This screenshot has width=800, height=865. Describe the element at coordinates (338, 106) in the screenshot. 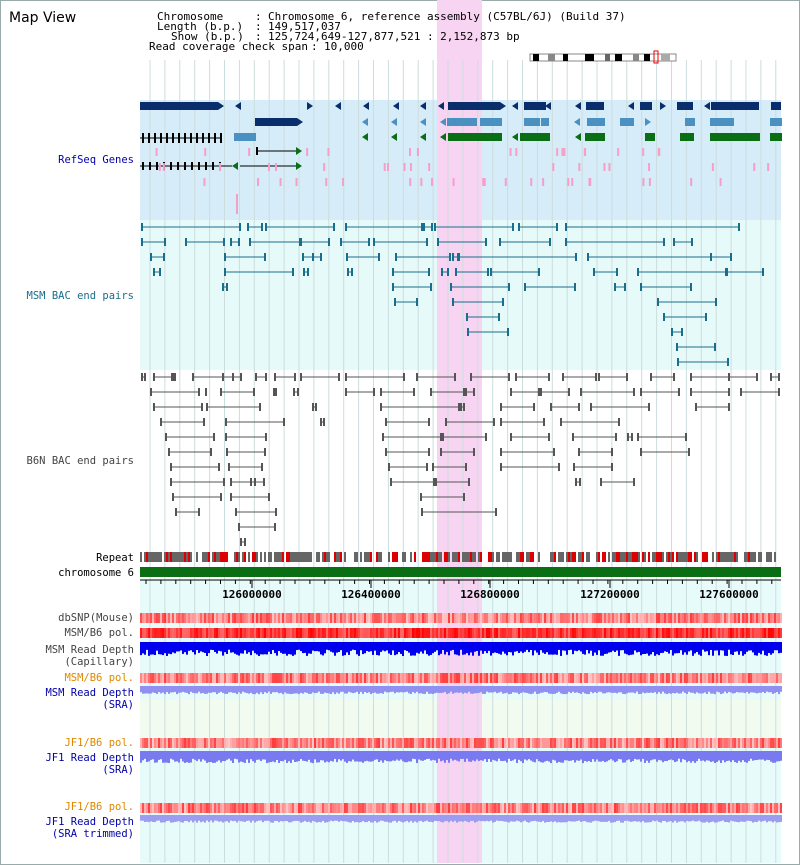

I see `gene-arrow-icon` at that location.